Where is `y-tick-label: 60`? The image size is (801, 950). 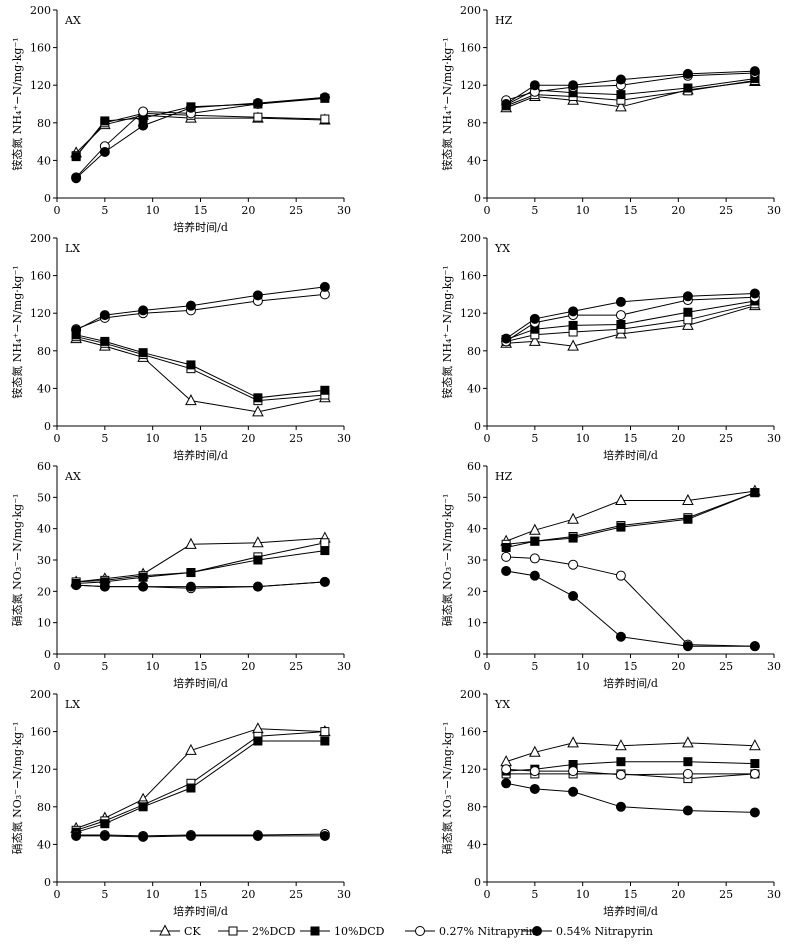 y-tick-label: 60 is located at coordinates (44, 466).